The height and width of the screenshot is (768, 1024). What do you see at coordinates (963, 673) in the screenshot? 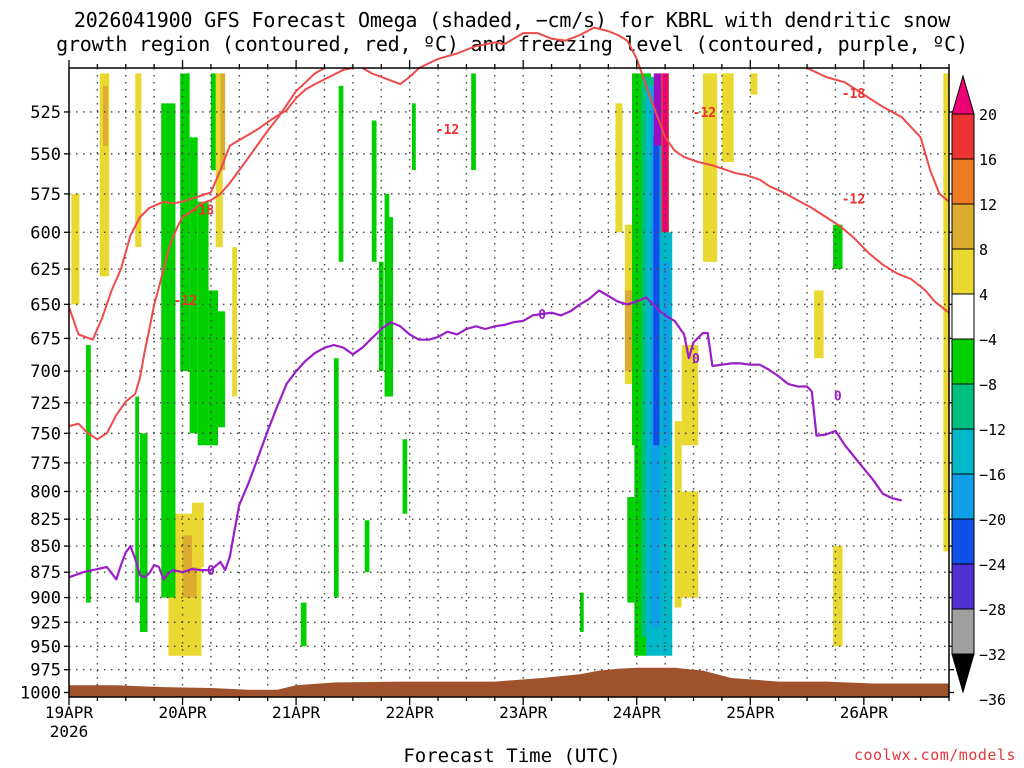
I see `colorbar-bottom-triangle` at bounding box center [963, 673].